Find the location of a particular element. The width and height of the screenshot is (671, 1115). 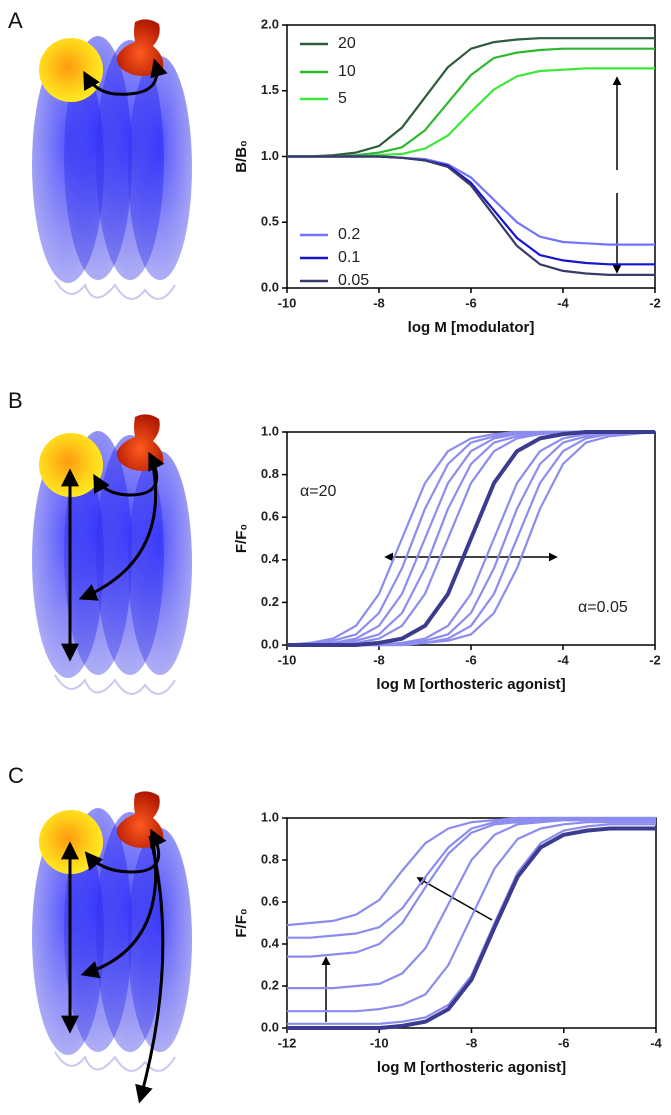

annotation: α=20 is located at coordinates (318, 491).